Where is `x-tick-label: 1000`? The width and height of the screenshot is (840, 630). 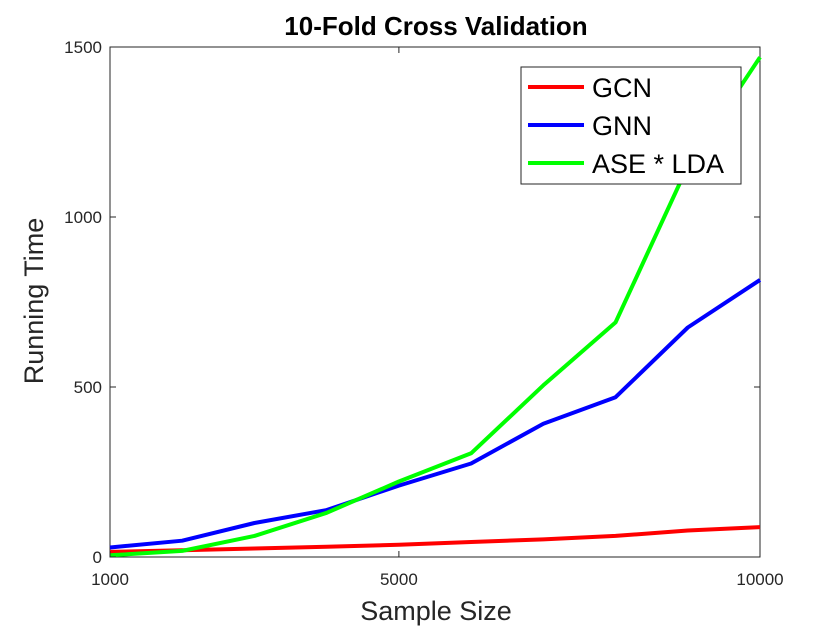 x-tick-label: 1000 is located at coordinates (110, 579).